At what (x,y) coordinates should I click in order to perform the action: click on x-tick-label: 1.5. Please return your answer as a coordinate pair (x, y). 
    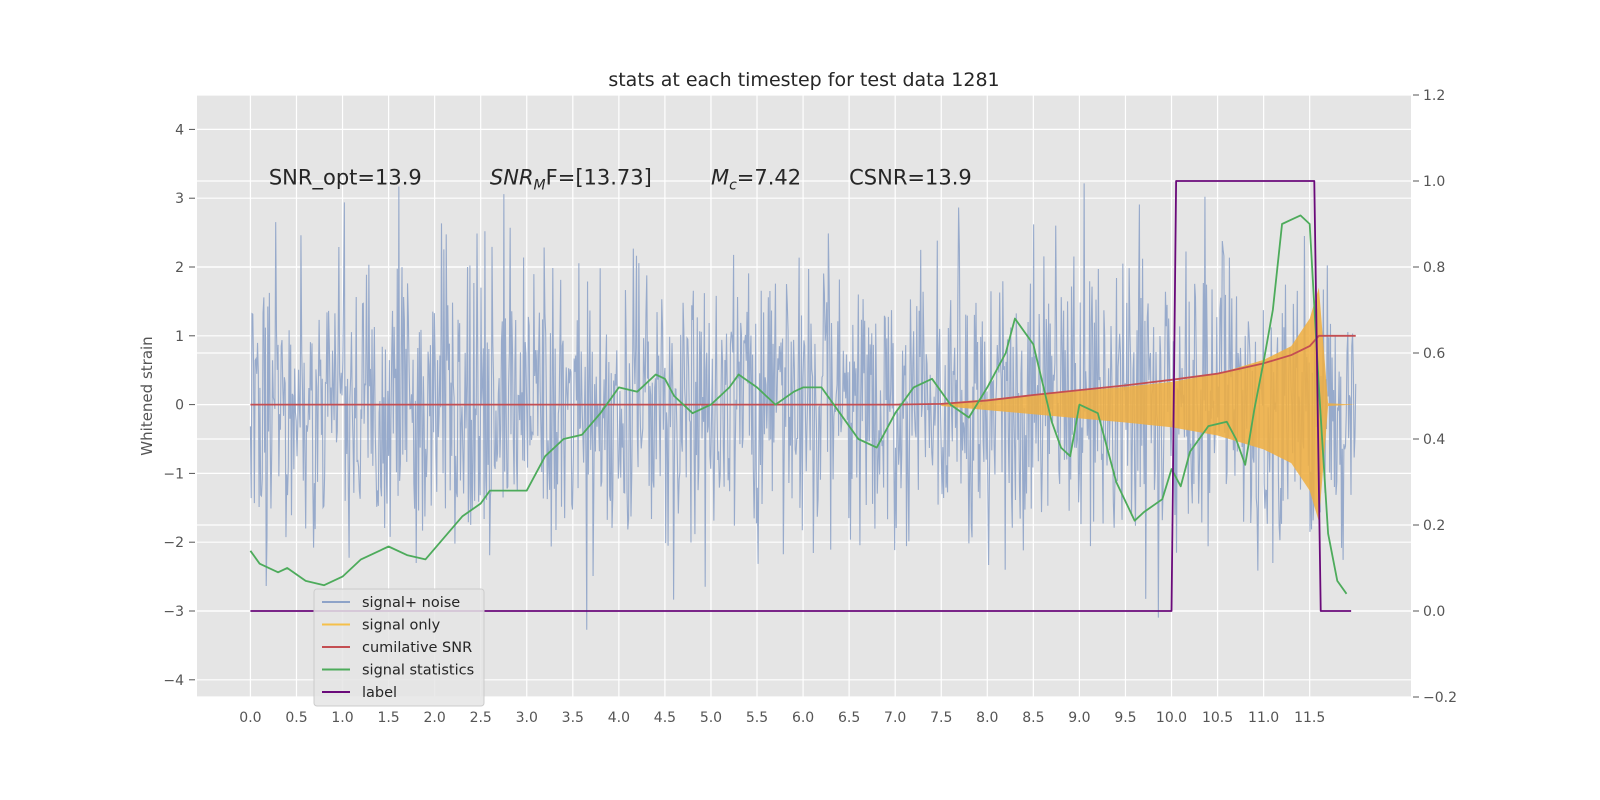
    Looking at the image, I should click on (388, 718).